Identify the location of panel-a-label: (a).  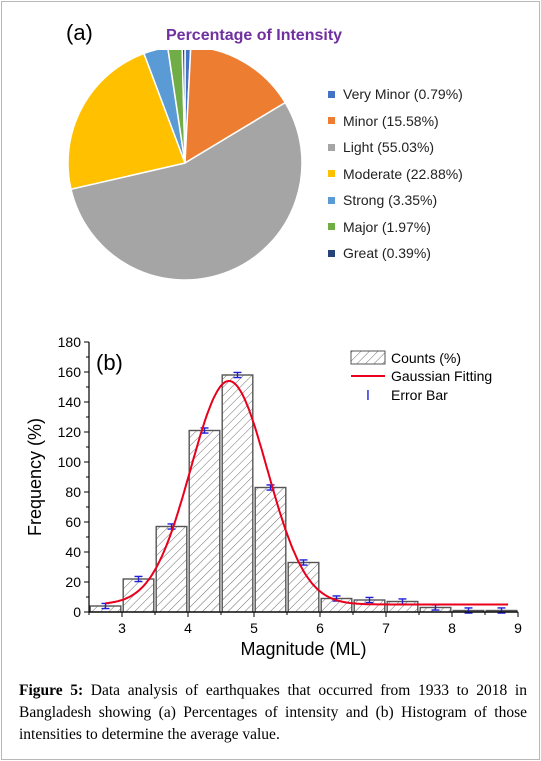
(79, 32).